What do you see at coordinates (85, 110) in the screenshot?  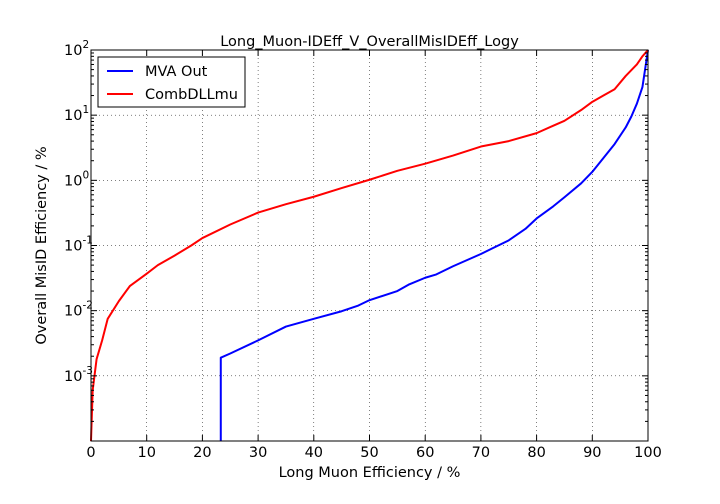 I see `y-tick-label-exponent: 1` at bounding box center [85, 110].